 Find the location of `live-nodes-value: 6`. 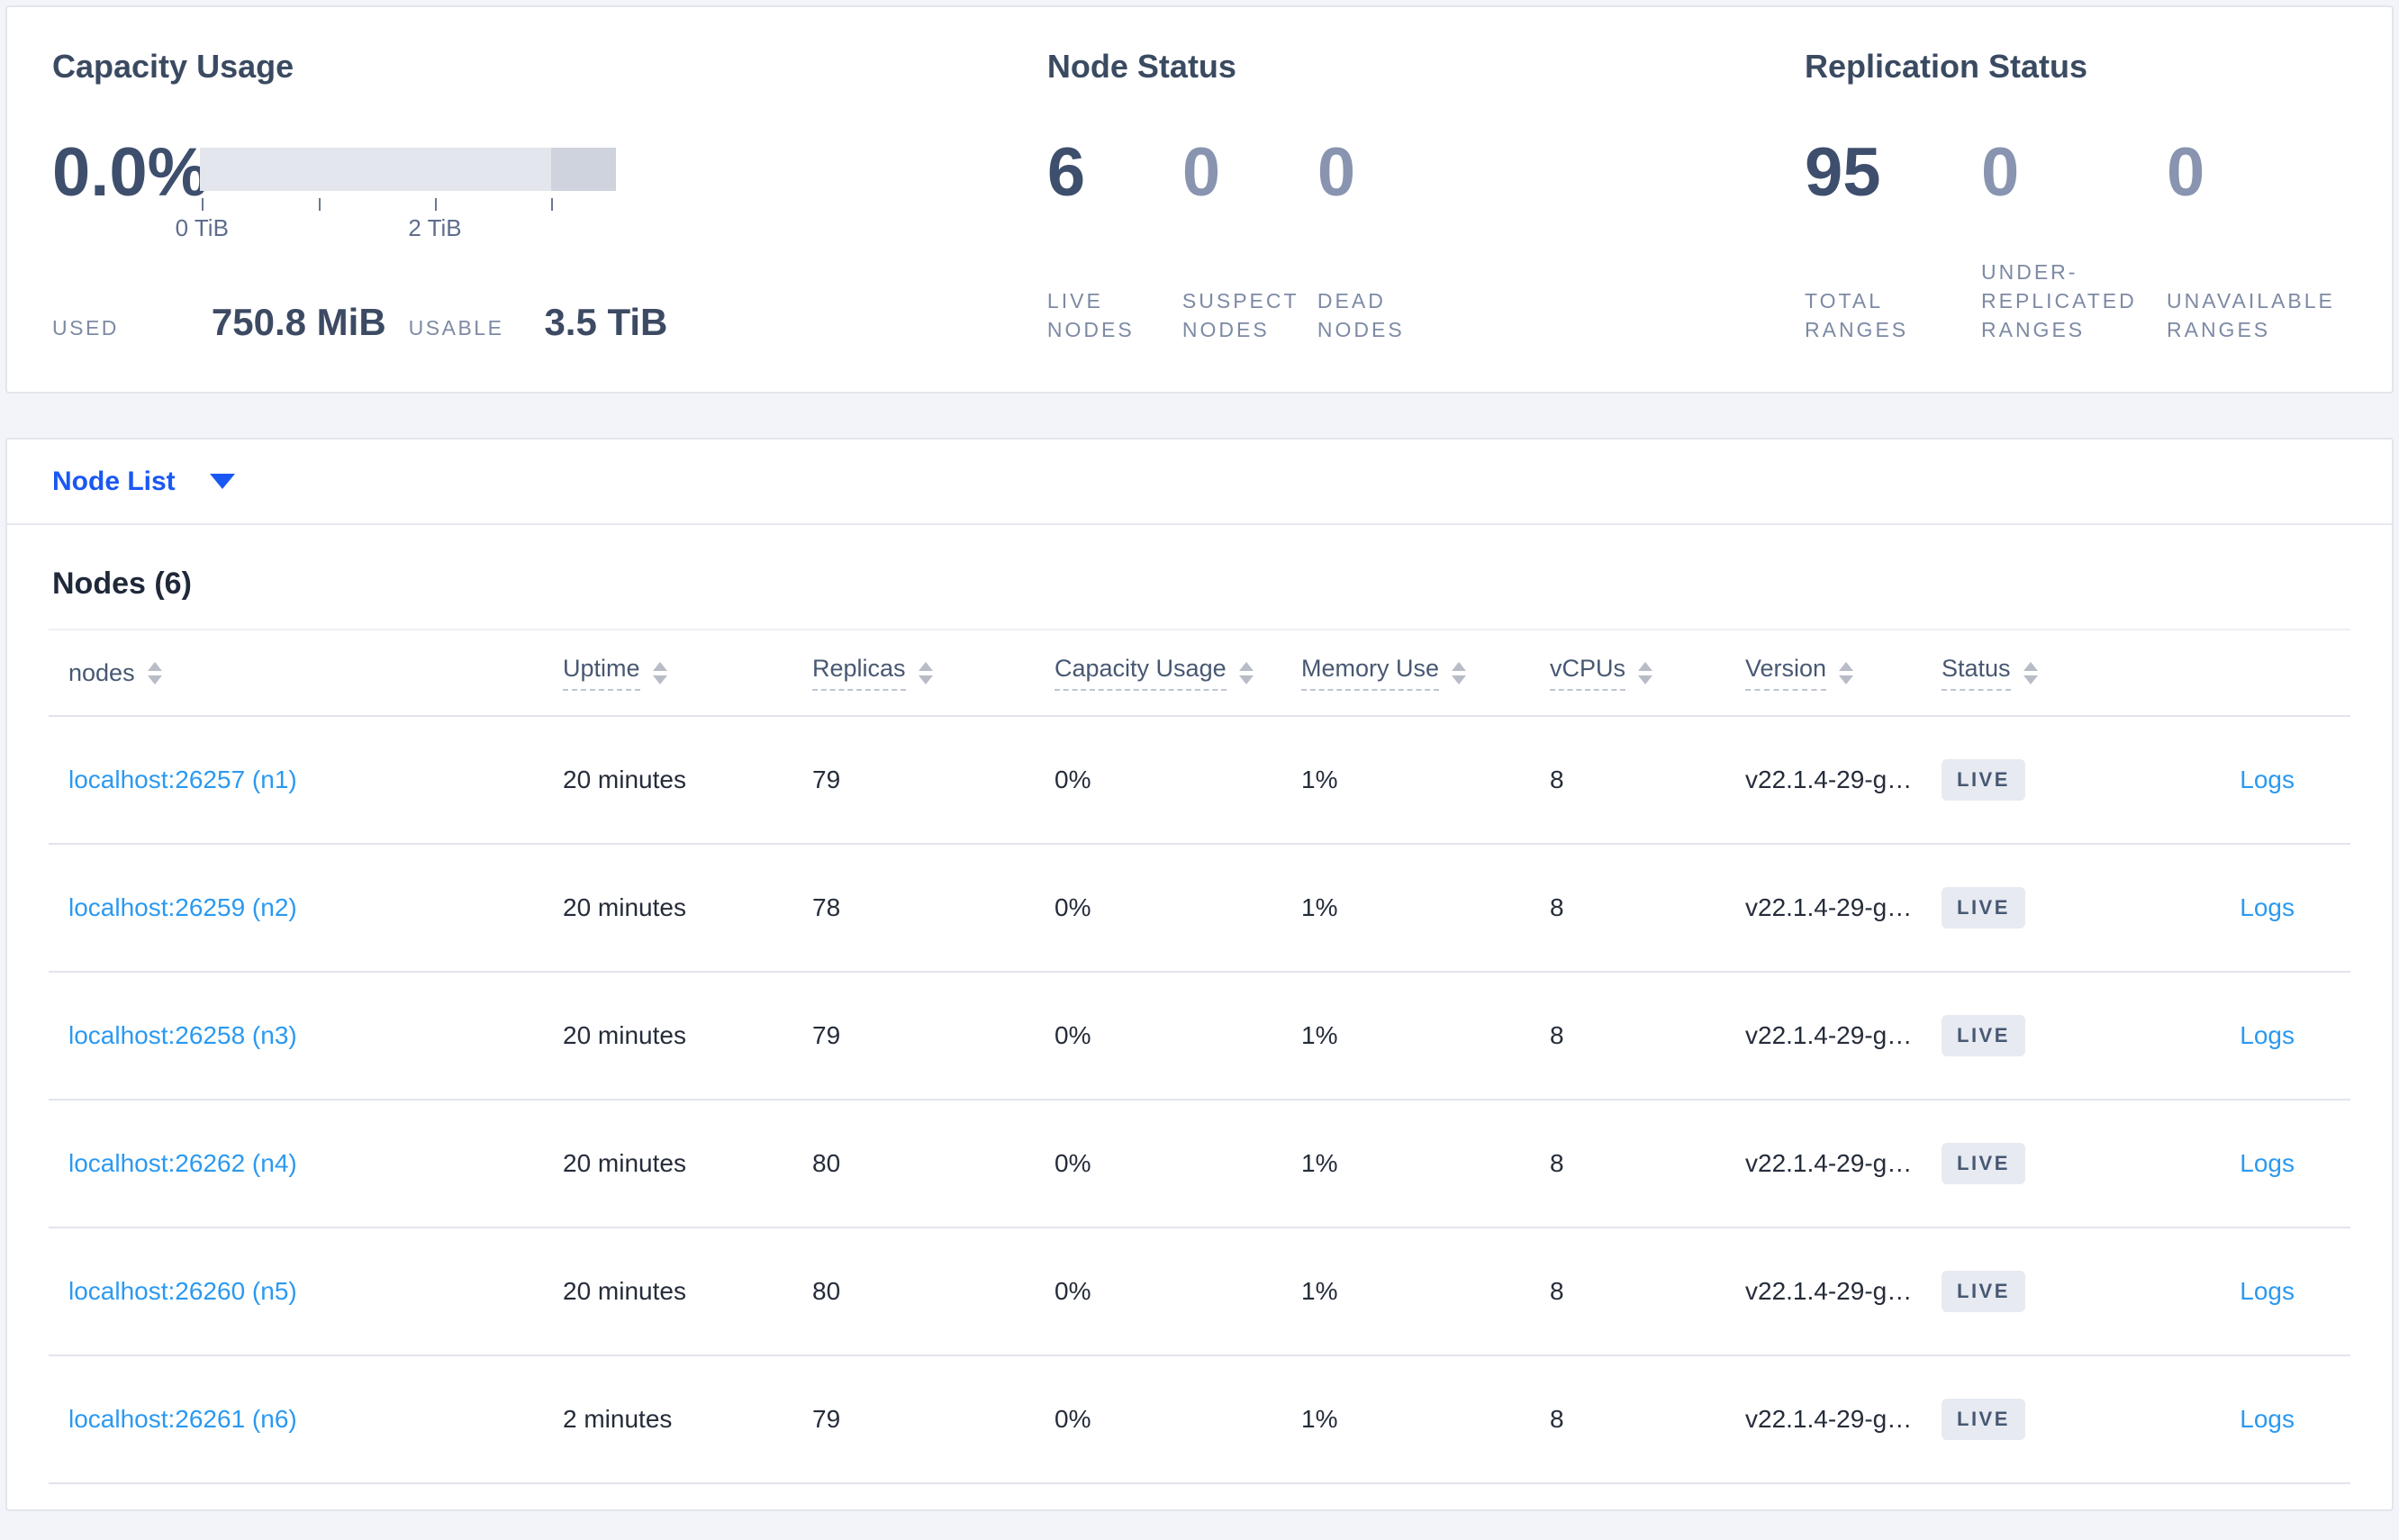

live-nodes-value: 6 is located at coordinates (1066, 173).